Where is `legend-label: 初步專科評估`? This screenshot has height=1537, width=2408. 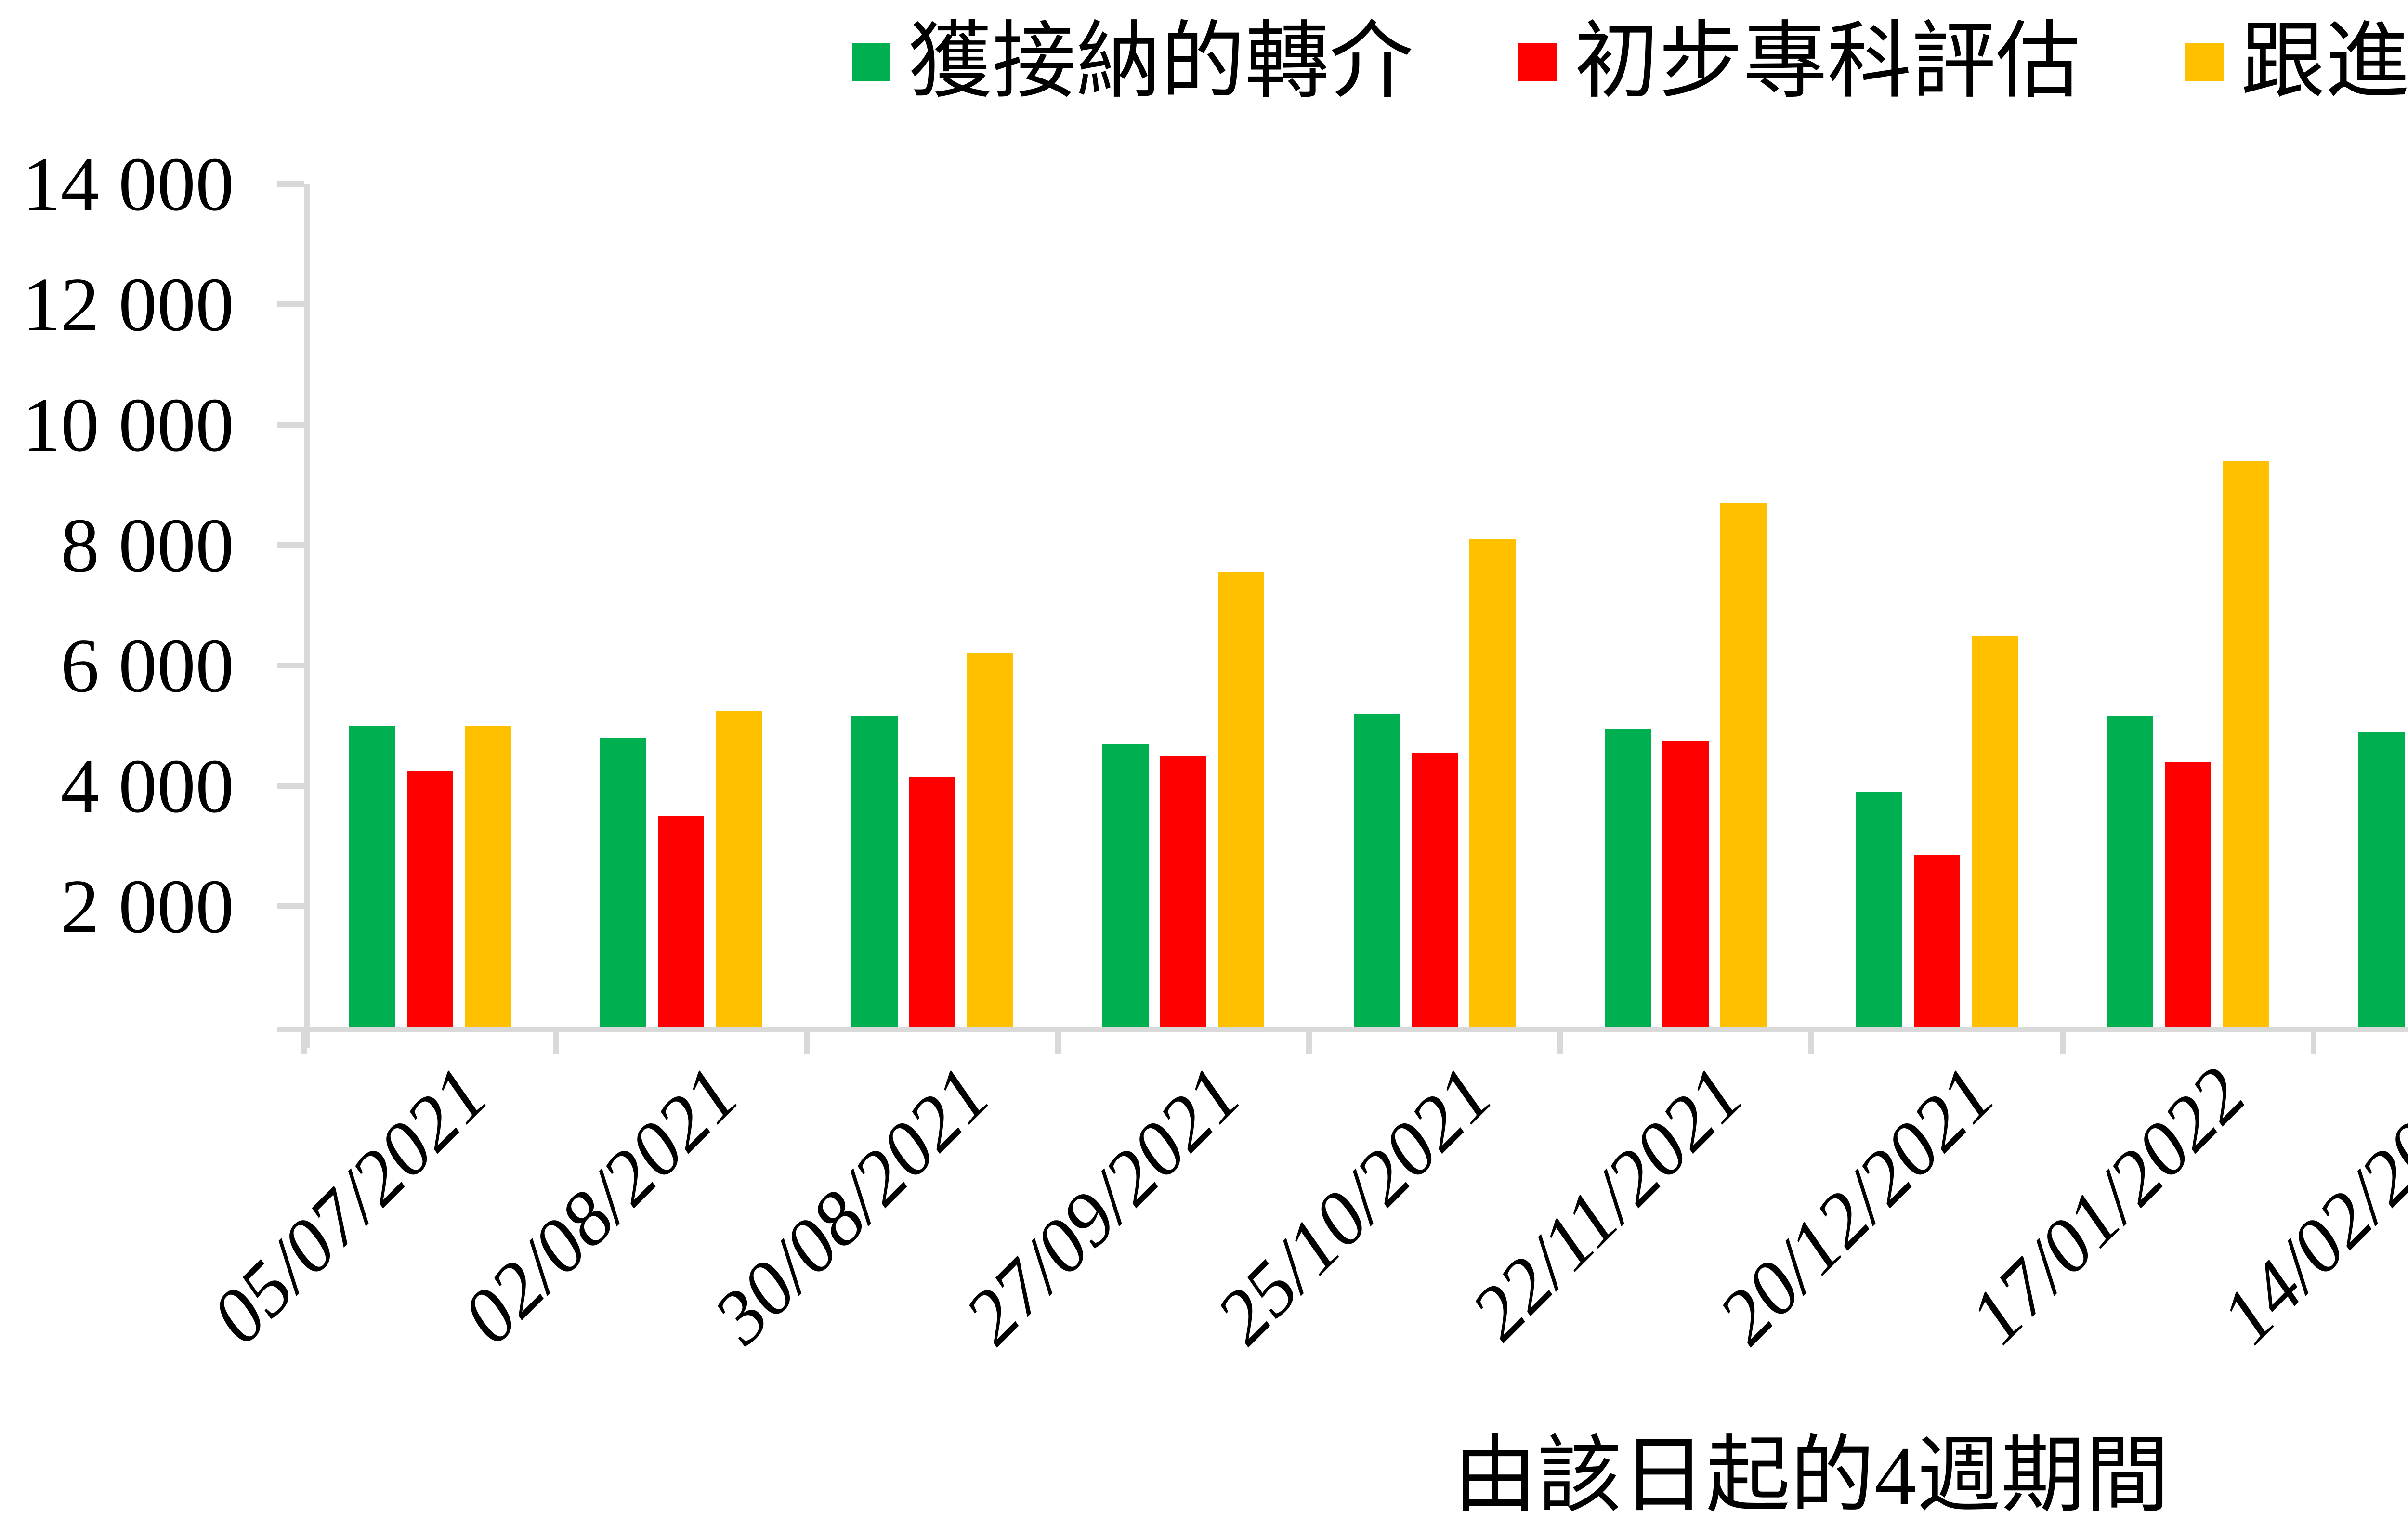
legend-label: 初步專科評估 is located at coordinates (1827, 61).